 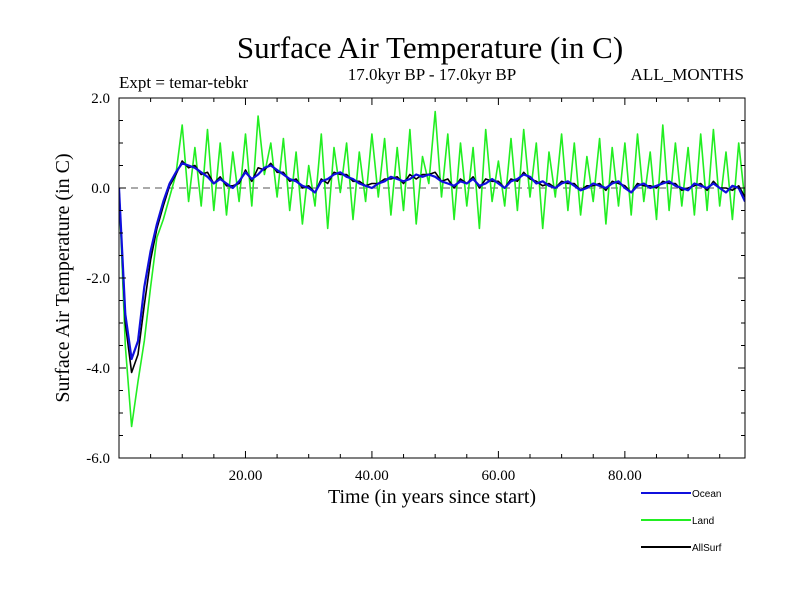 I want to click on x-tick-label: 20.00, so click(x=246, y=476).